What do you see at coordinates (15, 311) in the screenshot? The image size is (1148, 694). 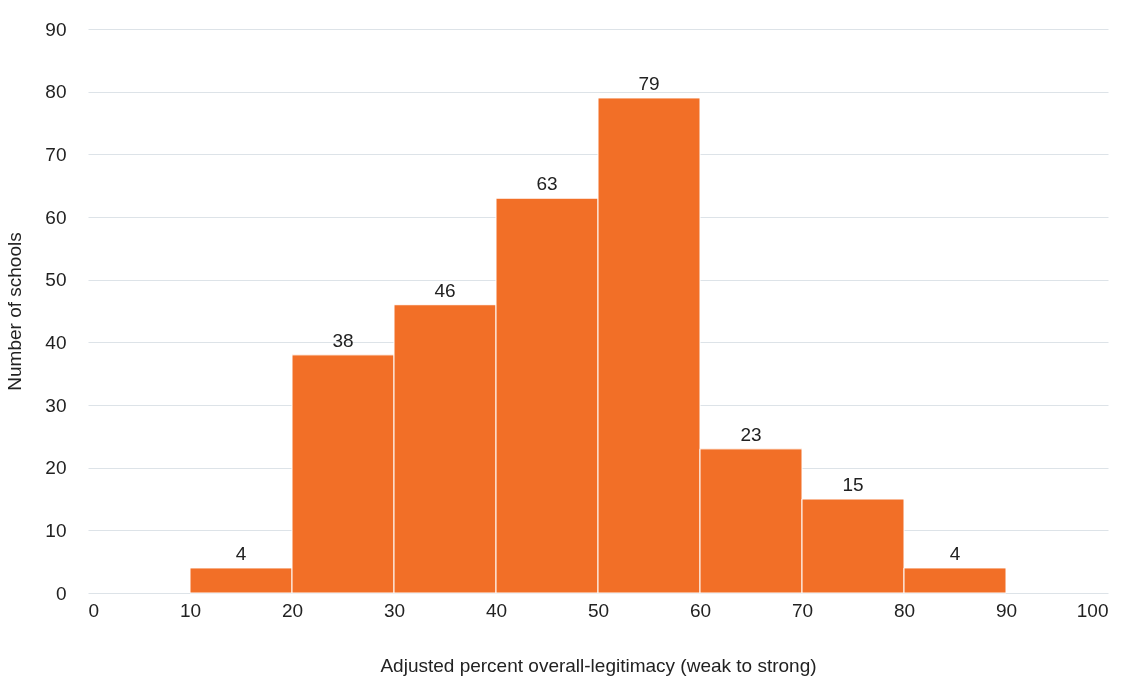 I see `y-axis-title: Number of schools` at bounding box center [15, 311].